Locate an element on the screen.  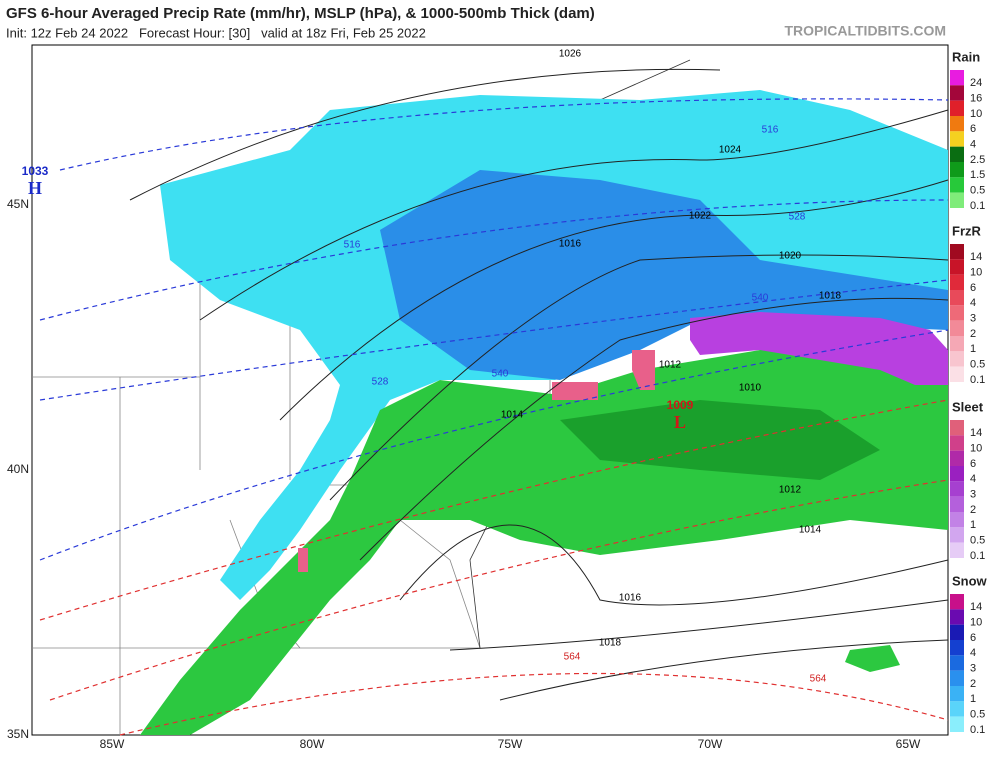
lon-label: 70W is located at coordinates (710, 744).